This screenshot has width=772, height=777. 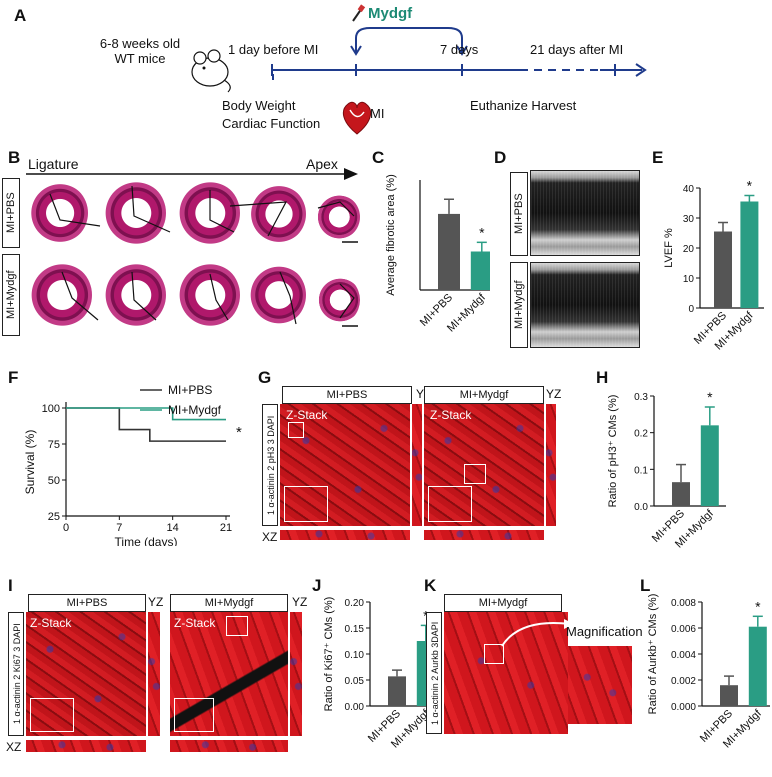 What do you see at coordinates (450, 504) in the screenshot?
I see `g-inset-mydgf` at bounding box center [450, 504].